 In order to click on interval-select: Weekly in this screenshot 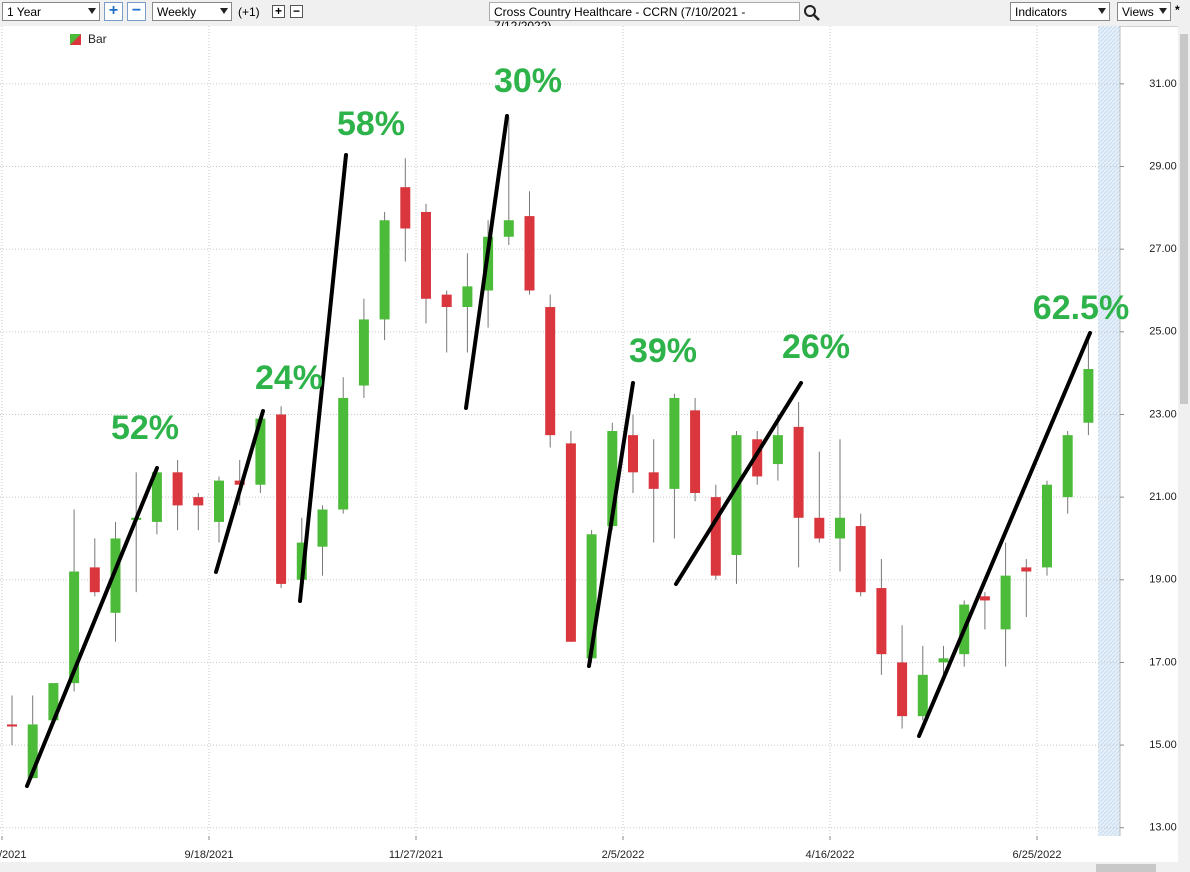, I will do `click(192, 11)`.